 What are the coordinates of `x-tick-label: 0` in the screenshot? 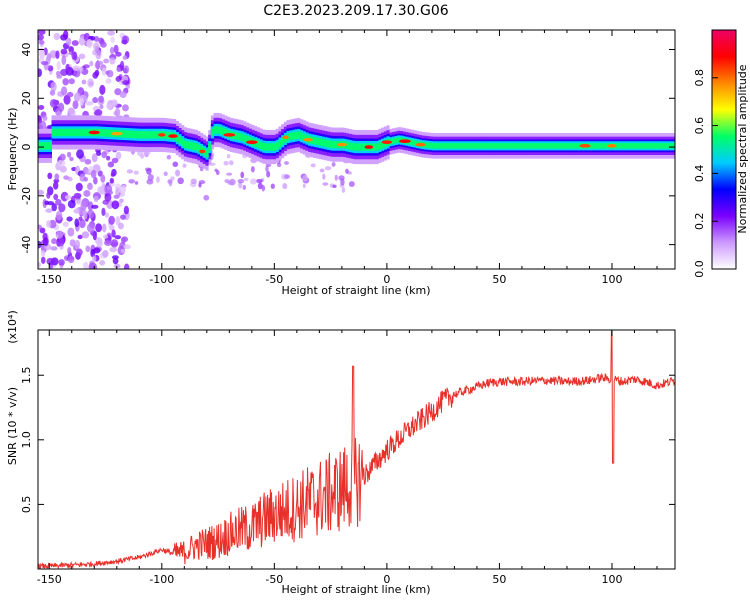 It's located at (386, 279).